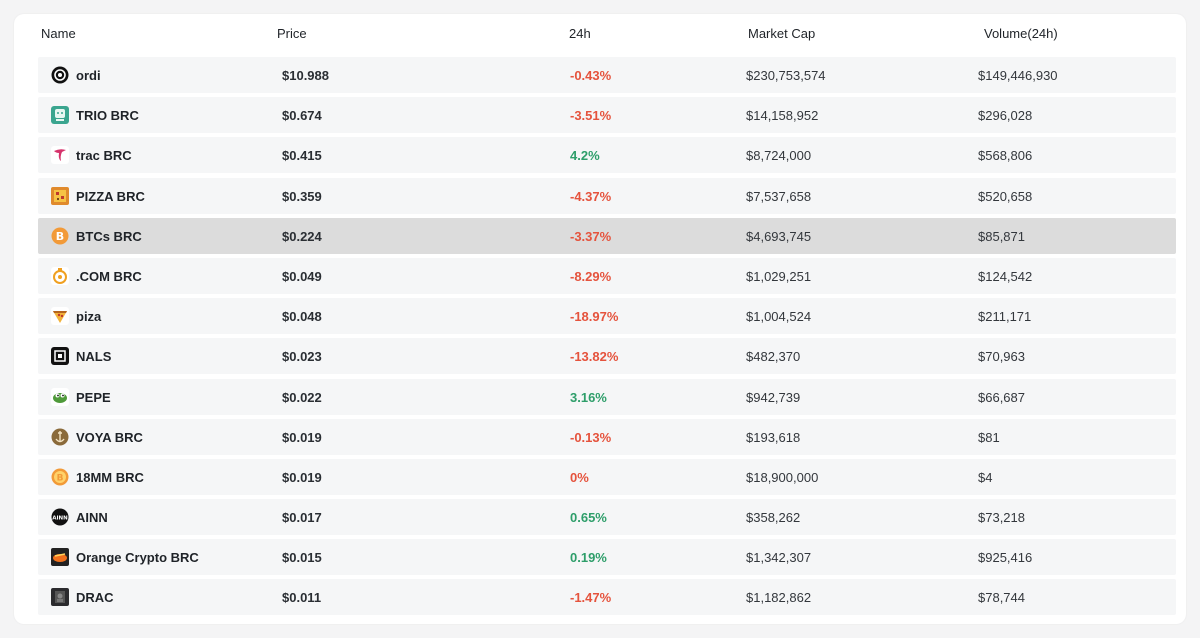 This screenshot has width=1200, height=638. What do you see at coordinates (779, 317) in the screenshot?
I see `token-market-cap: $1,004,524` at bounding box center [779, 317].